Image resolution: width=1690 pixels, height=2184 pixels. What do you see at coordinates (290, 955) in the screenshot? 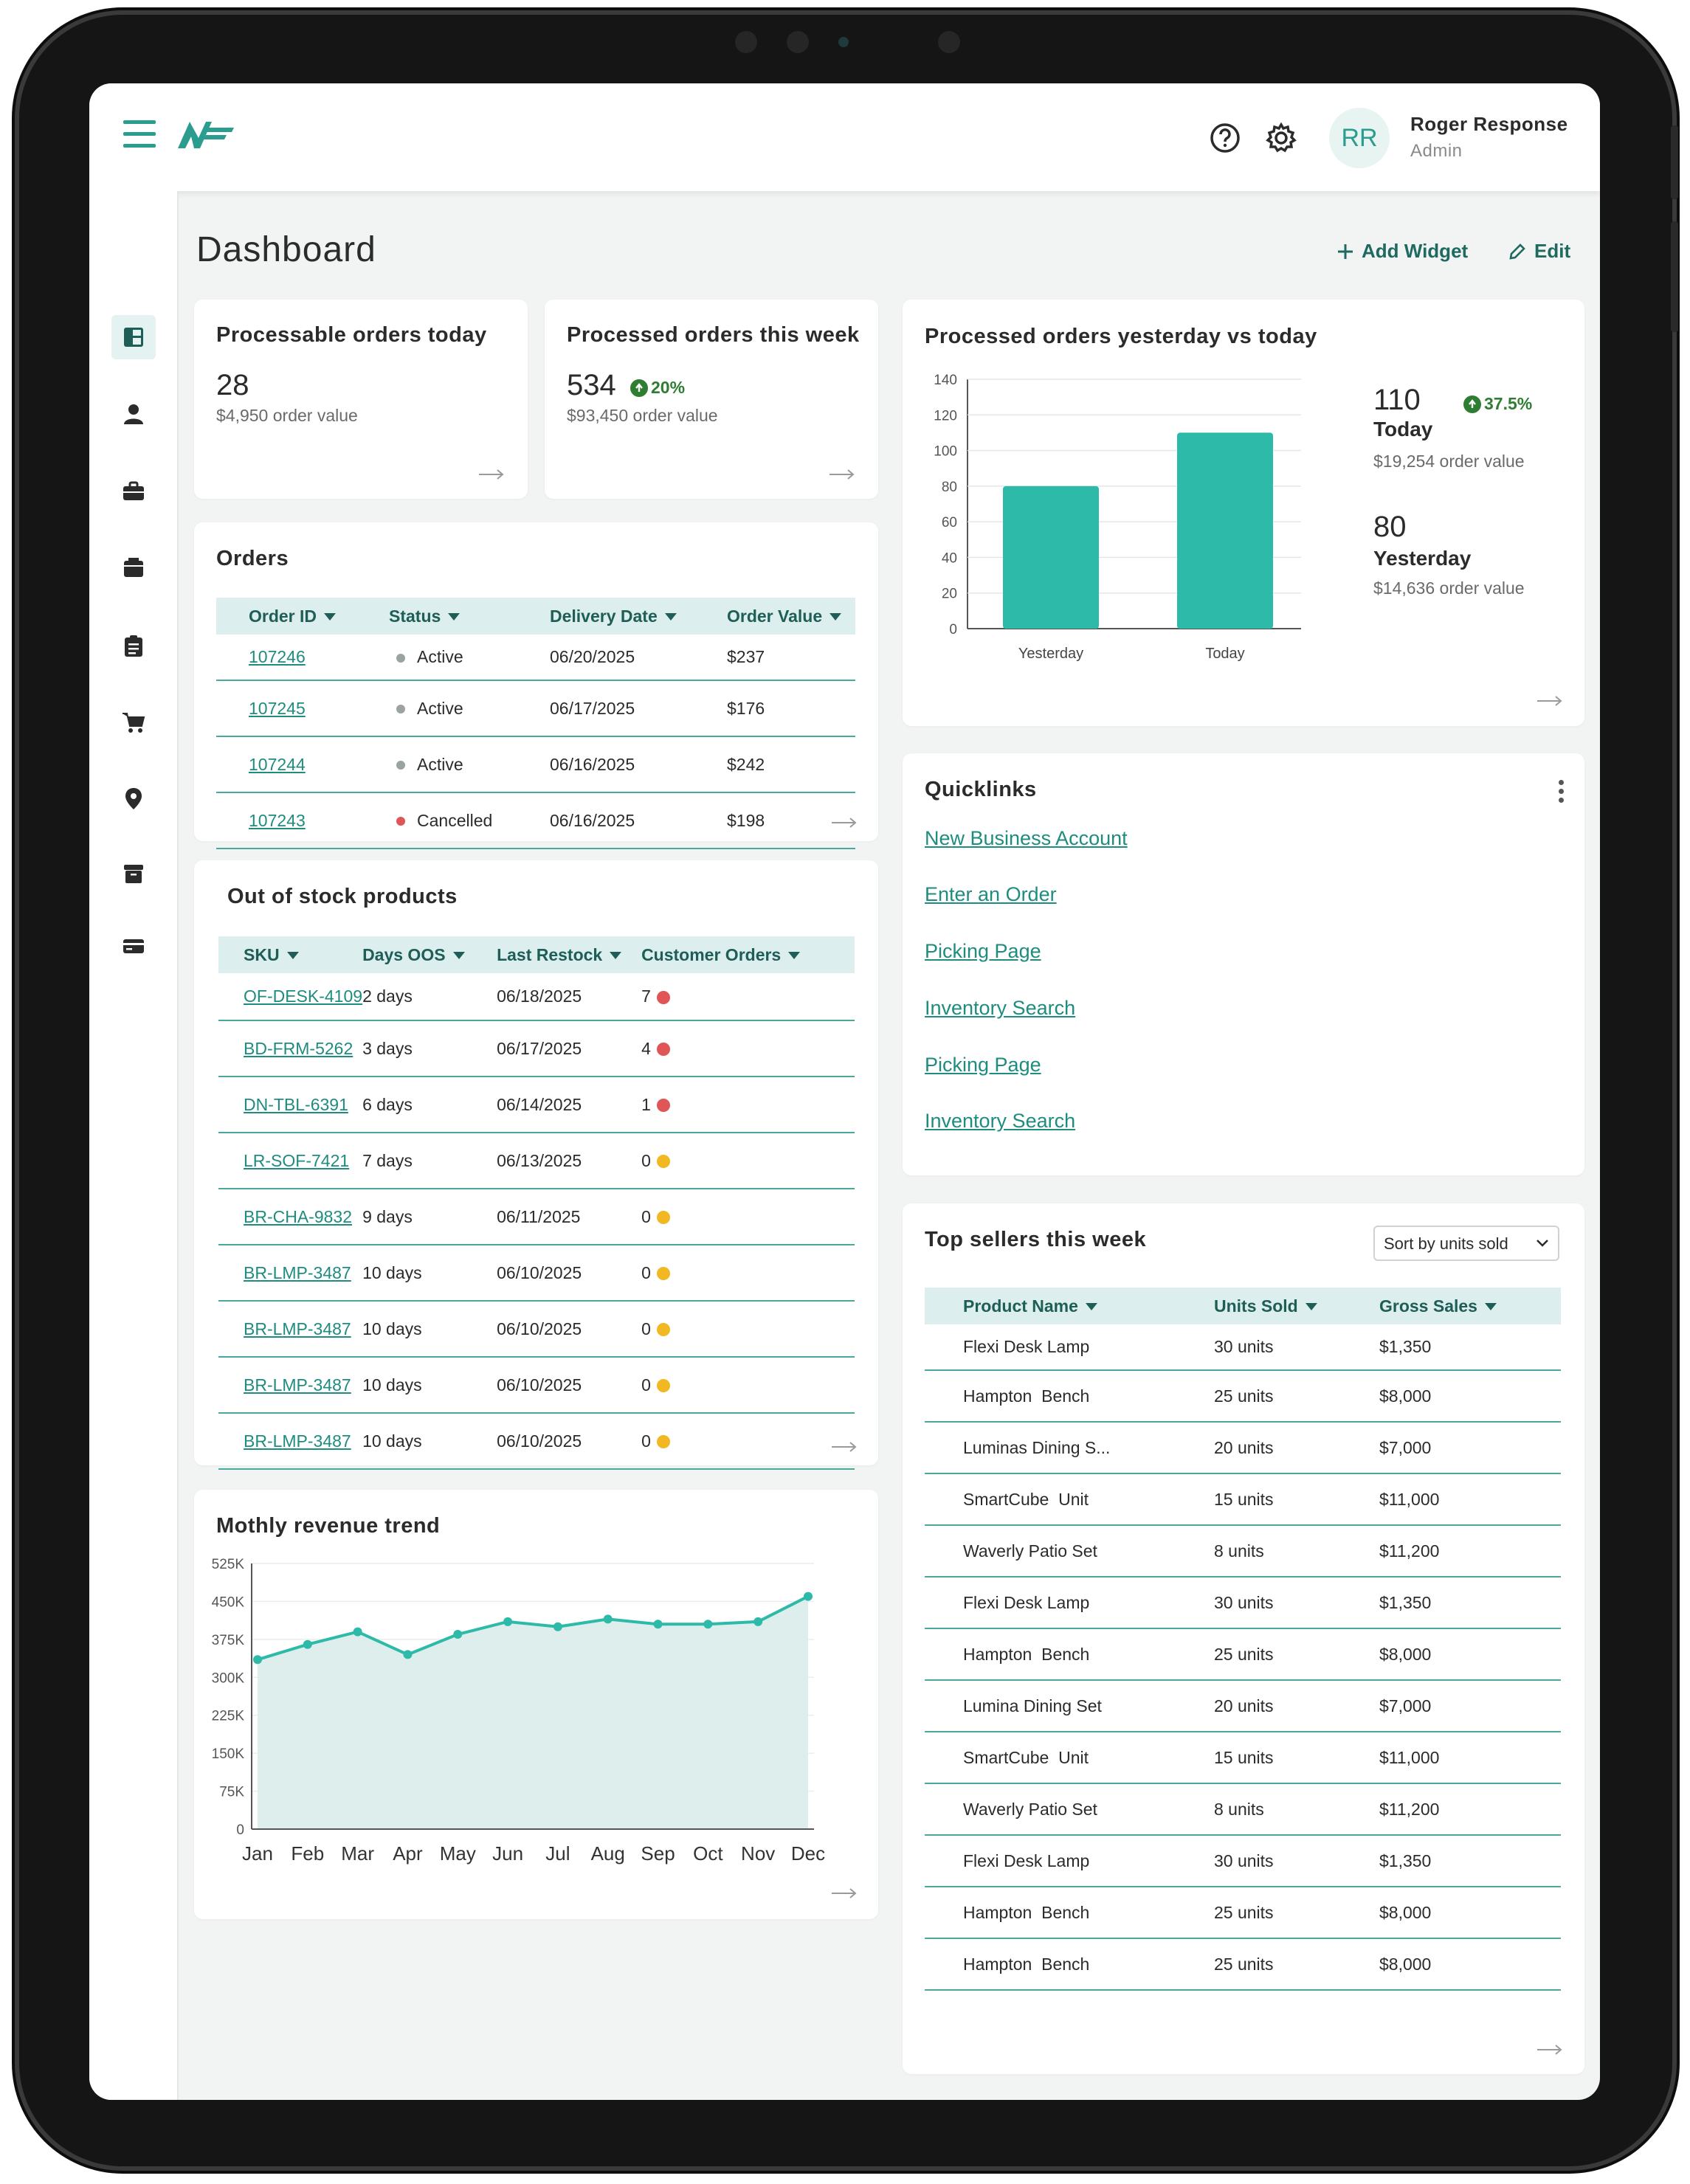
I see `col-sku: SKU` at bounding box center [290, 955].